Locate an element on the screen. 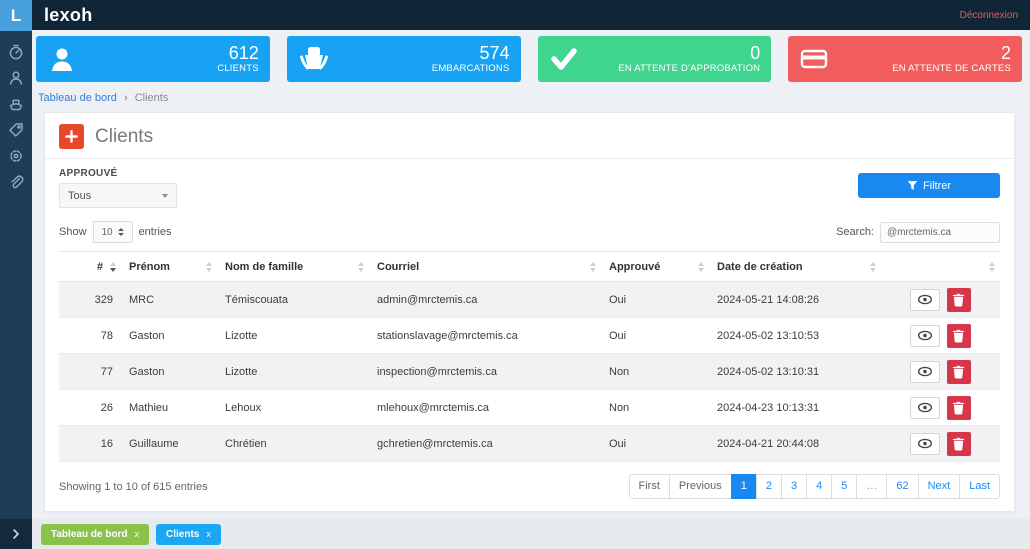 This screenshot has height=549, width=1030. column-header-id: # is located at coordinates (90, 266).